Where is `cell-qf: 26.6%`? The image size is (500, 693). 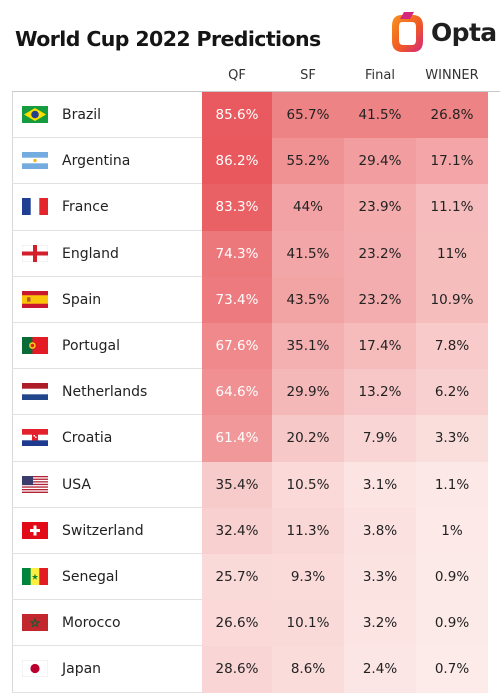 cell-qf: 26.6% is located at coordinates (237, 623).